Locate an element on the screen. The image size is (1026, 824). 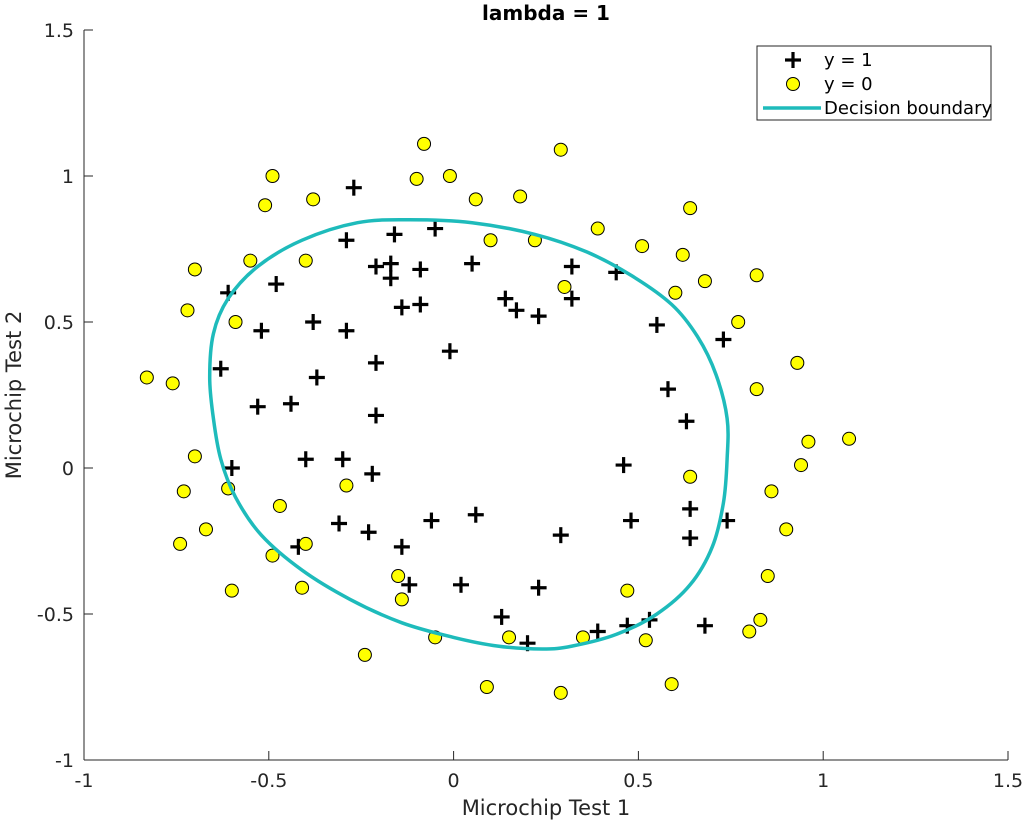
x-tick-label: 1 is located at coordinates (823, 781).